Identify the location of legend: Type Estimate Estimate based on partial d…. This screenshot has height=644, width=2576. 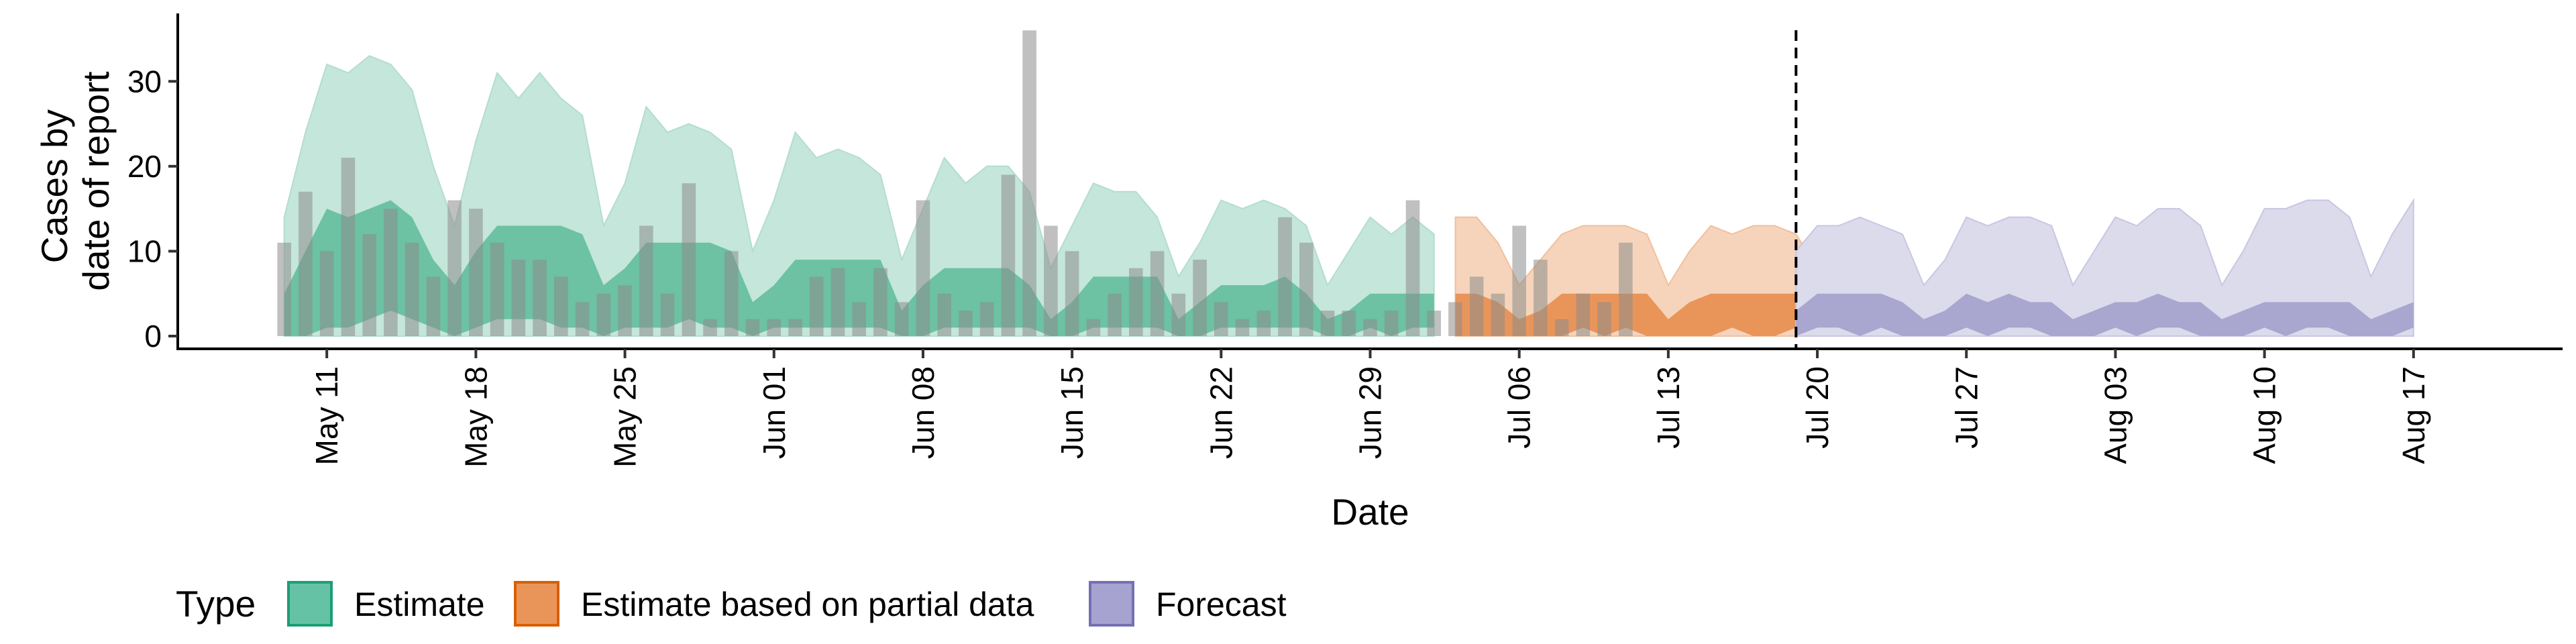
(731, 604).